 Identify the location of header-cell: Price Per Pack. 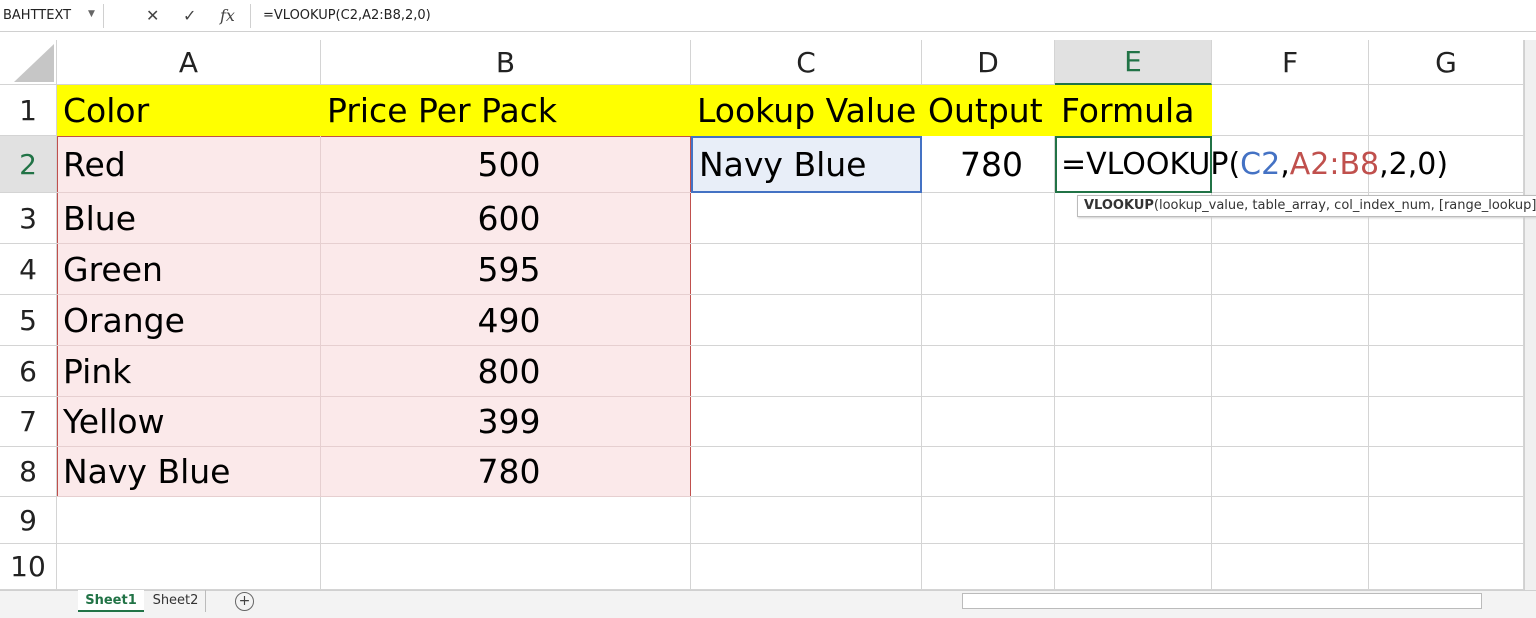
(506, 110).